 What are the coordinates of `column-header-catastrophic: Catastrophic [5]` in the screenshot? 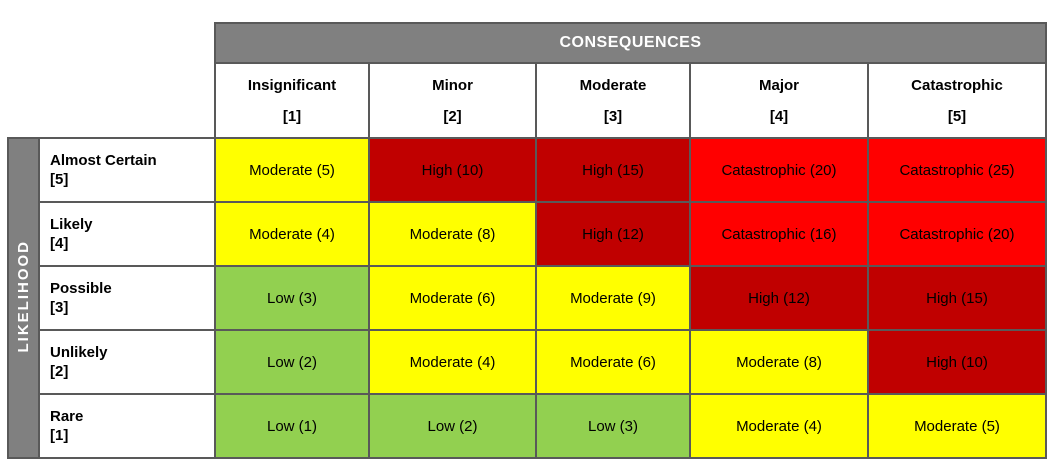 It's located at (957, 100).